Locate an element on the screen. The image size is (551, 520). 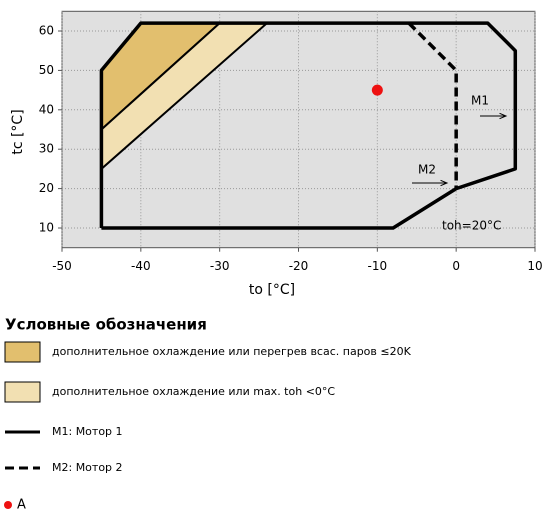
x-tick-label: -40 is located at coordinates (141, 266).